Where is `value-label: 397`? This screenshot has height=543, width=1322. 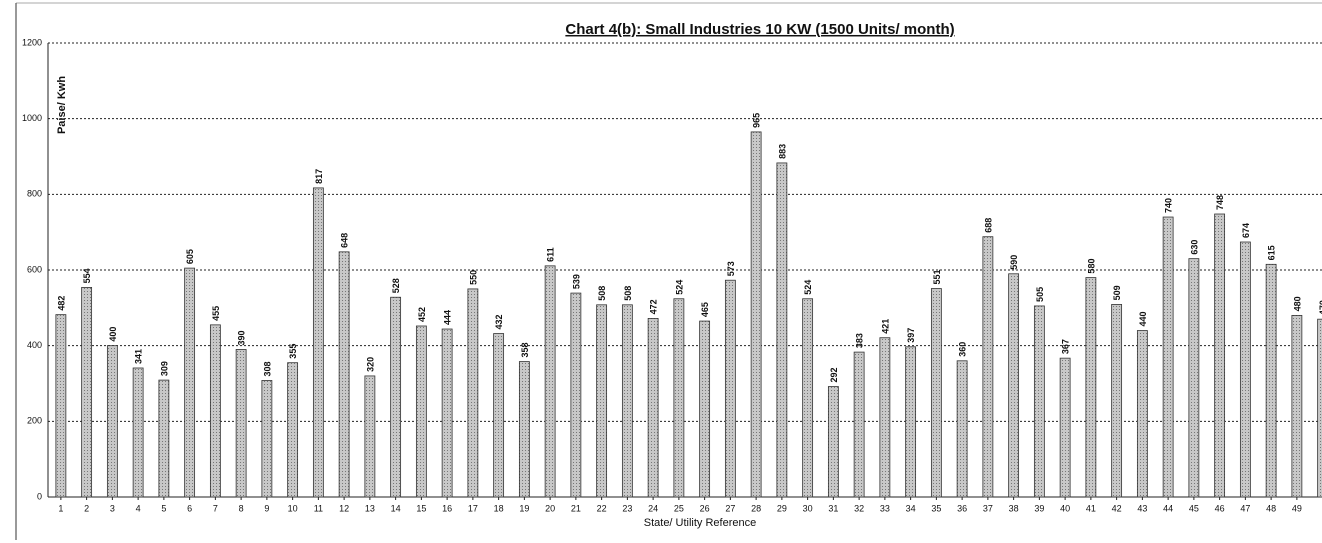
value-label: 397 is located at coordinates (911, 335).